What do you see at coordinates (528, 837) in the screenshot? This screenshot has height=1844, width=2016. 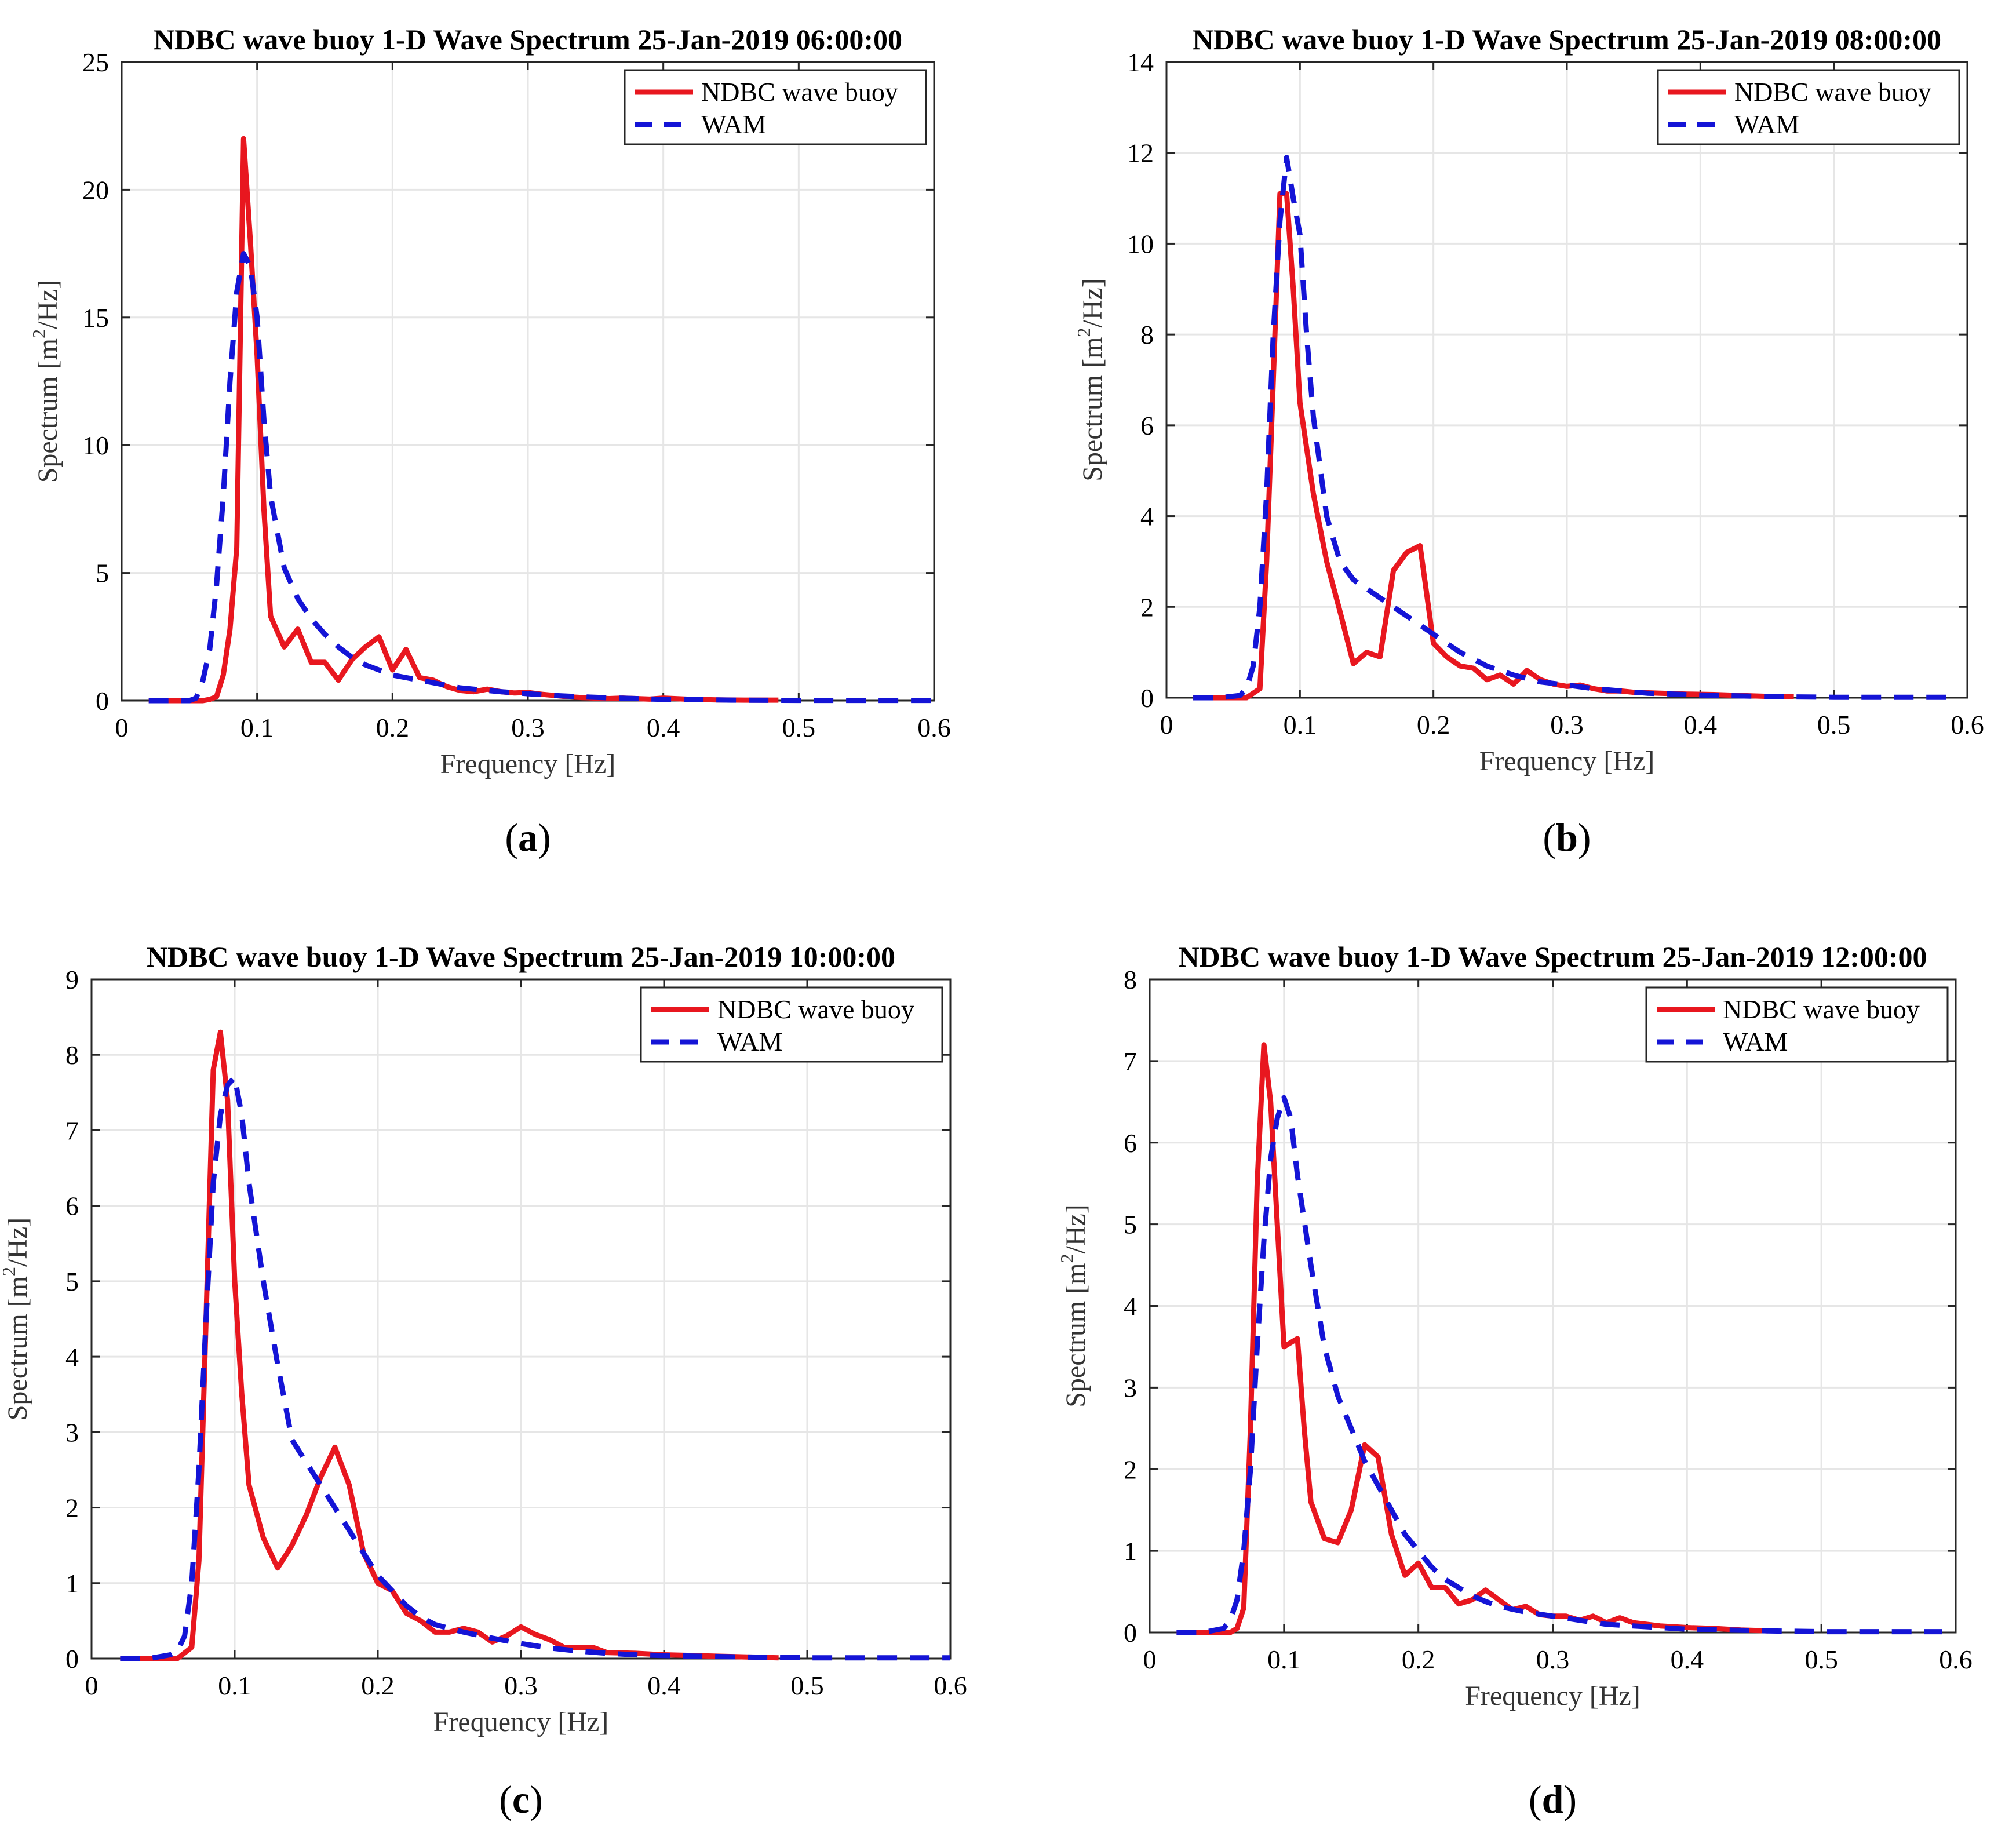 I see `caption-letter: a` at bounding box center [528, 837].